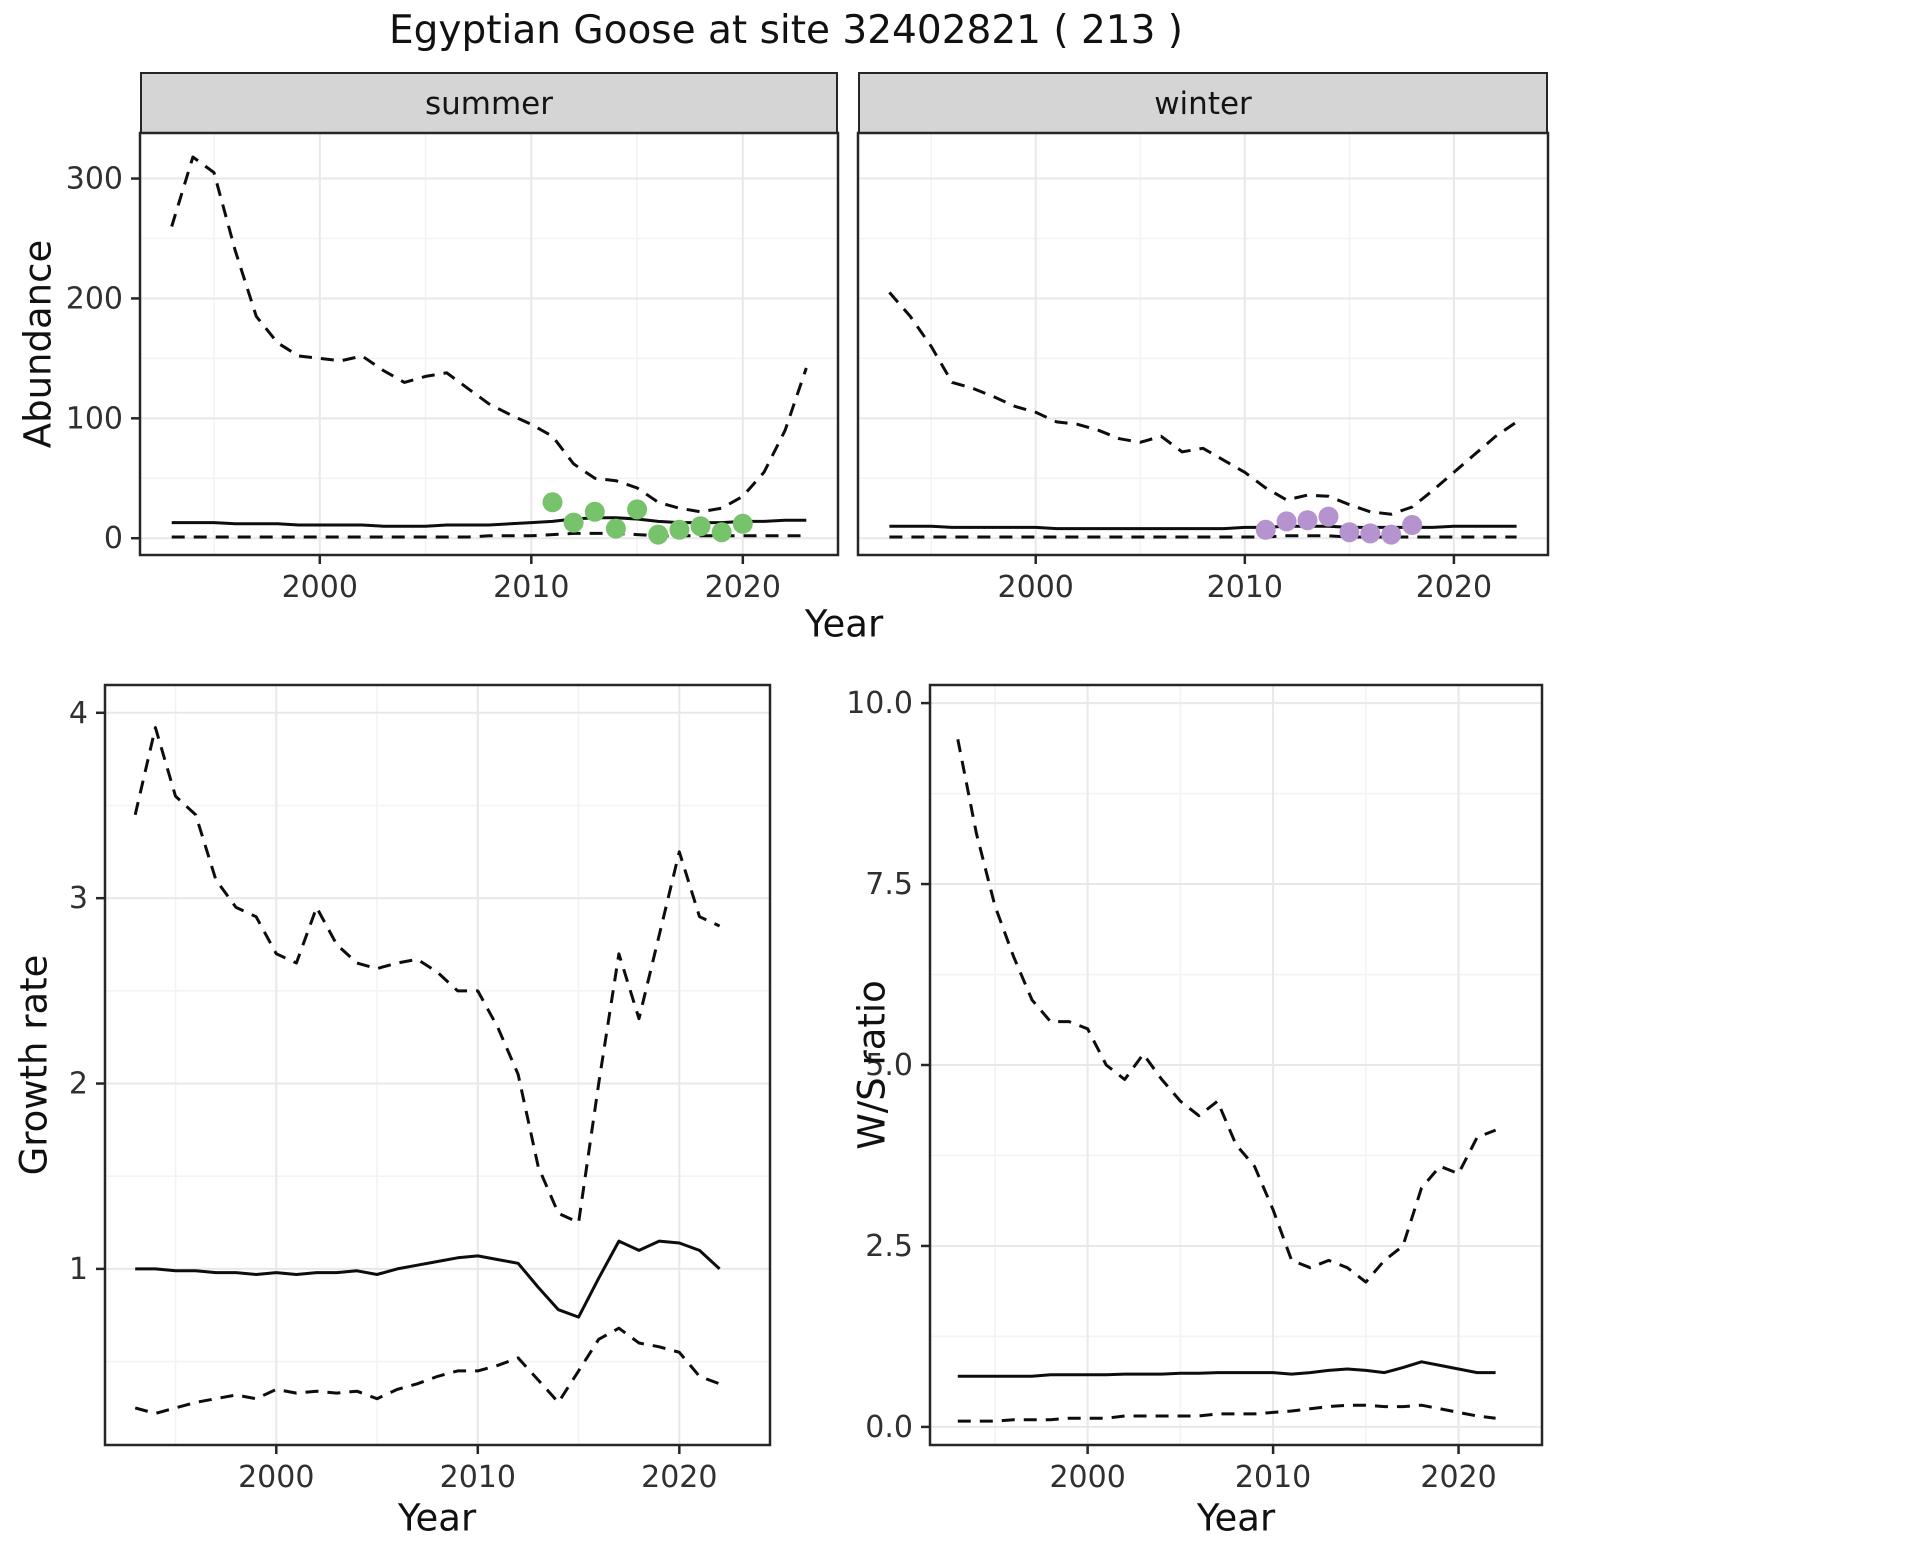 This screenshot has width=1920, height=1560. Describe the element at coordinates (844, 624) in the screenshot. I see `x-axis-label-year-top: Year` at that location.